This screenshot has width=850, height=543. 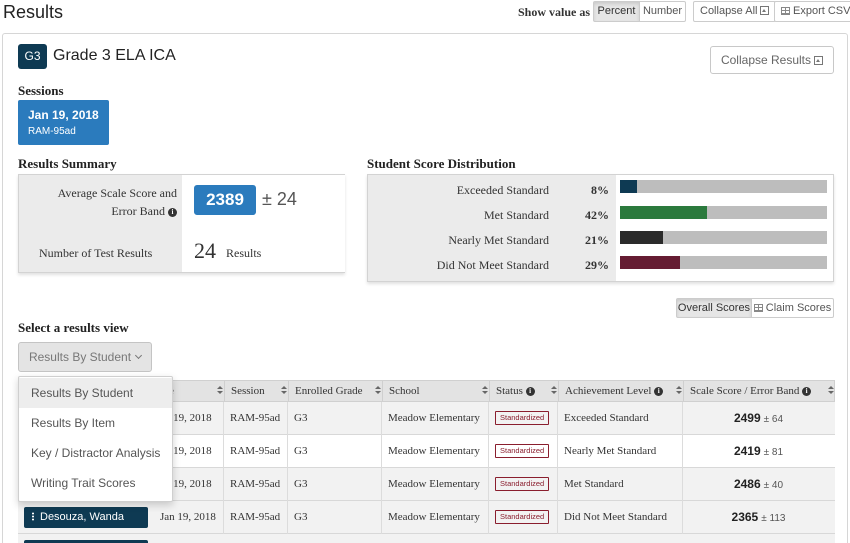 I want to click on cell-date: Jan 19, 2018, so click(x=189, y=517).